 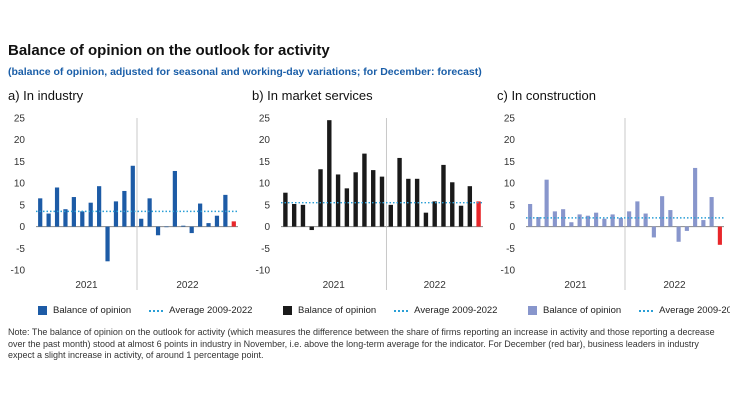 What do you see at coordinates (390, 310) in the screenshot?
I see `legend-market-services: Balance of opinion Average 2009-2022` at bounding box center [390, 310].